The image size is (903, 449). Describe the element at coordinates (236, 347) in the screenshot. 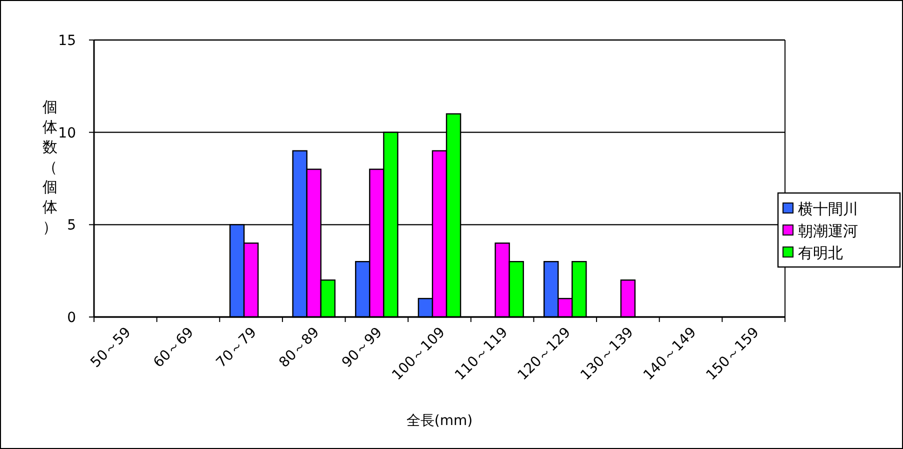

I see `x-tick-label: 70～79` at that location.